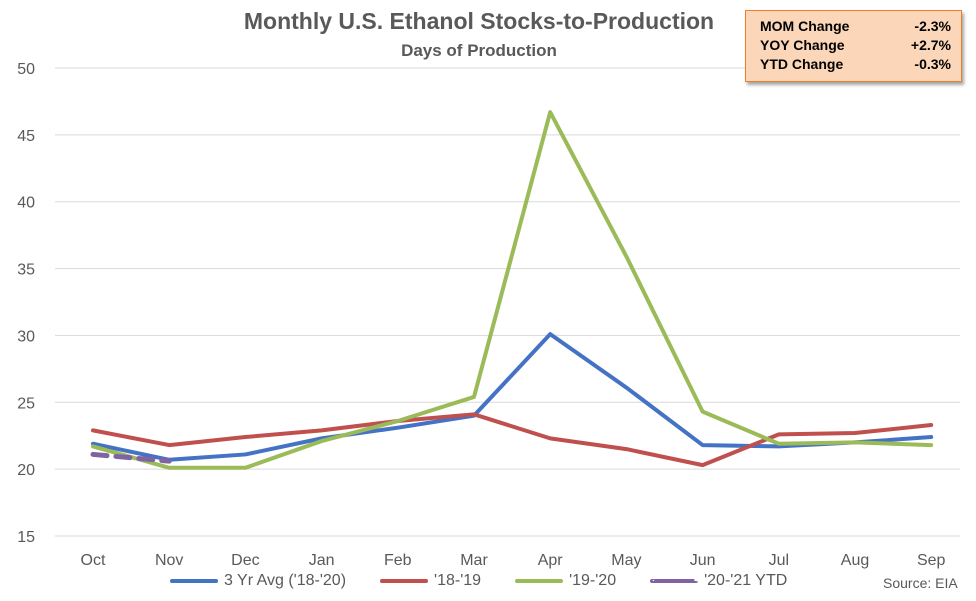  Describe the element at coordinates (285, 580) in the screenshot. I see `legend-label: 3 Yr Avg ('18-'20)` at that location.